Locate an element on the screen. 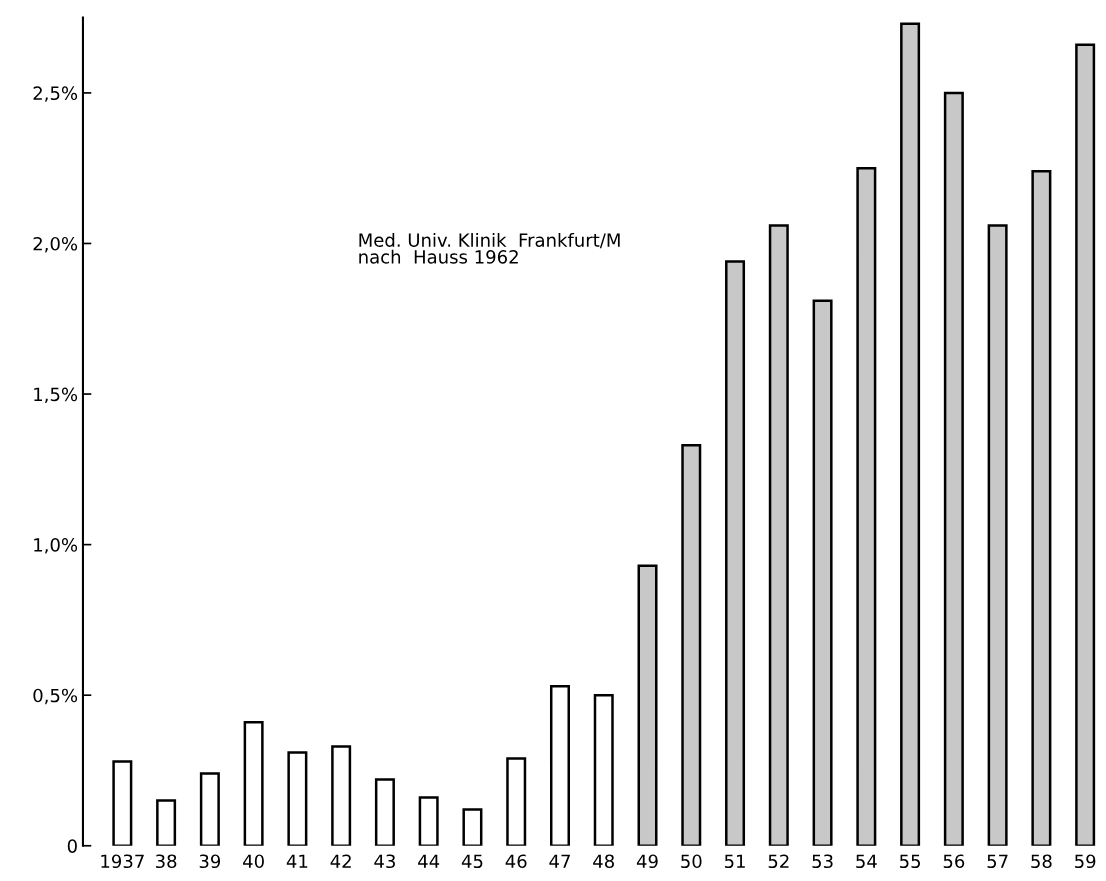  x-tick-label: 45 is located at coordinates (472, 861).